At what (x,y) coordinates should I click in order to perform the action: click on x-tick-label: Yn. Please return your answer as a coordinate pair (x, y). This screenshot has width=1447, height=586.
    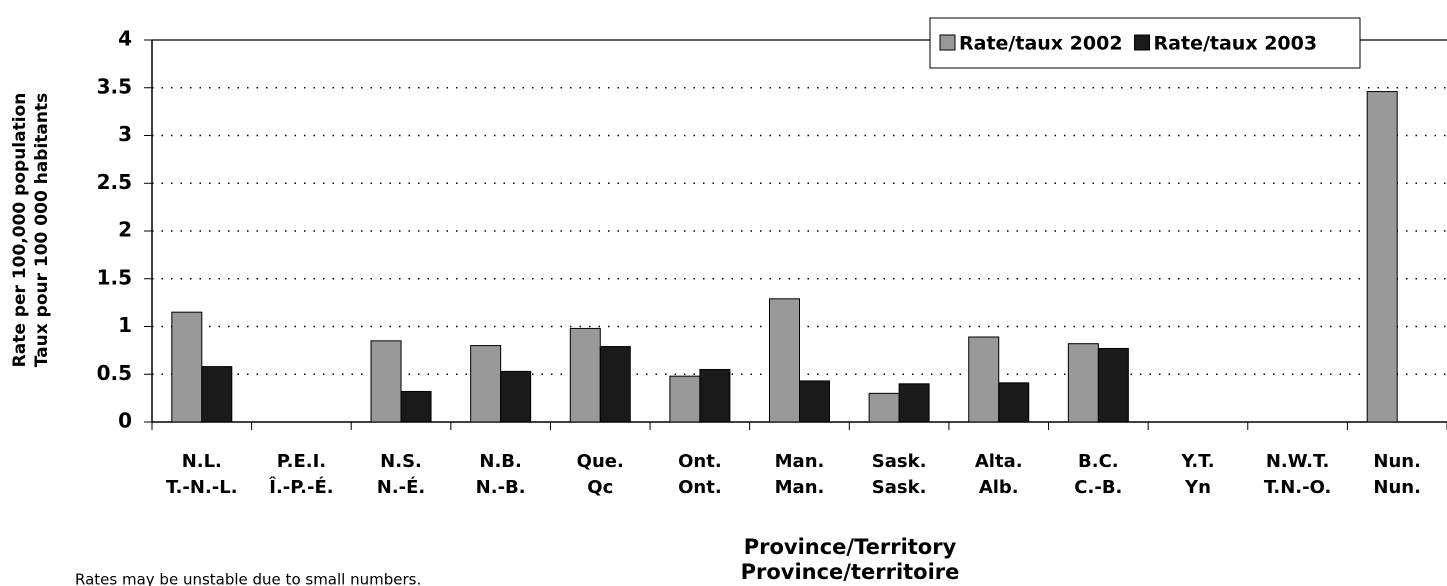
    Looking at the image, I should click on (1197, 487).